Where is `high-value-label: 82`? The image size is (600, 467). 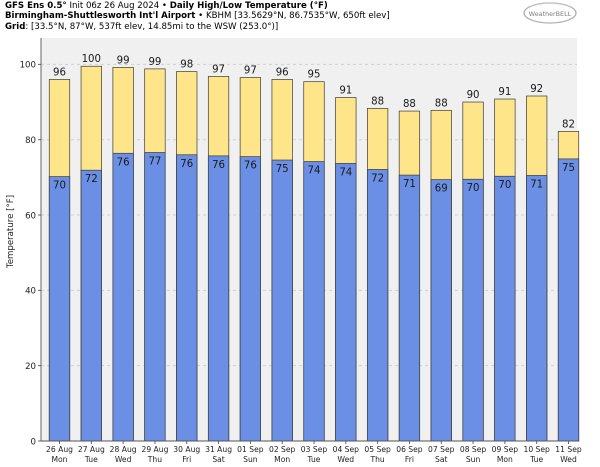
high-value-label: 82 is located at coordinates (568, 124).